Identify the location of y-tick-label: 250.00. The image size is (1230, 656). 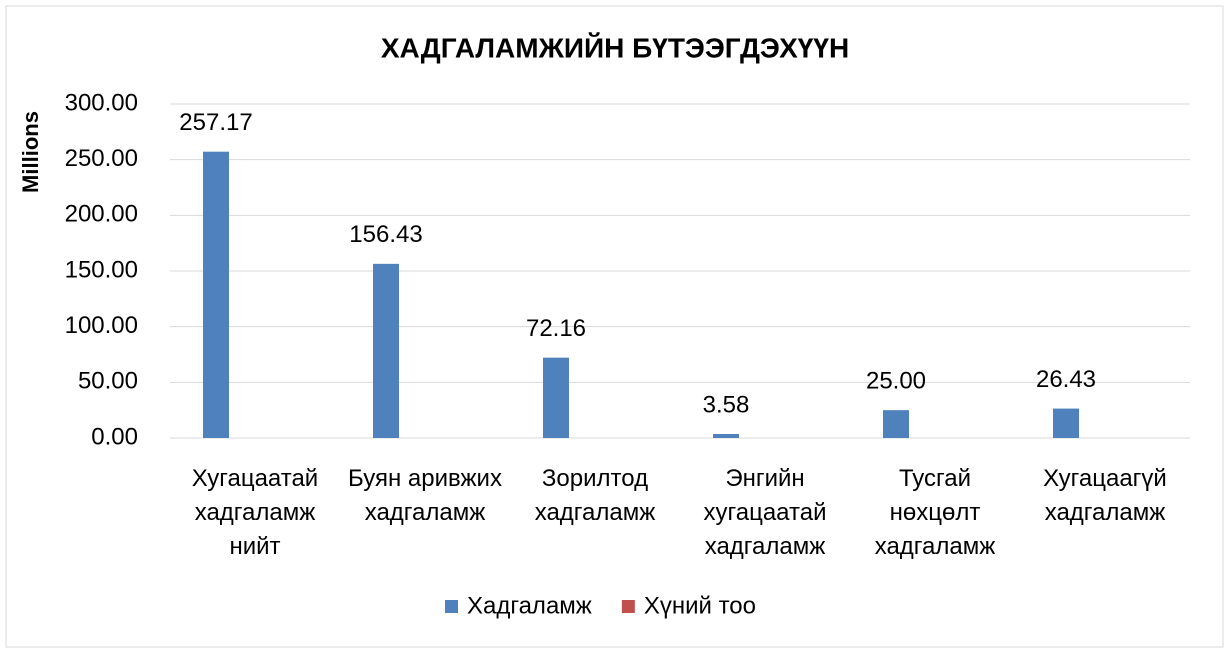
(101, 158).